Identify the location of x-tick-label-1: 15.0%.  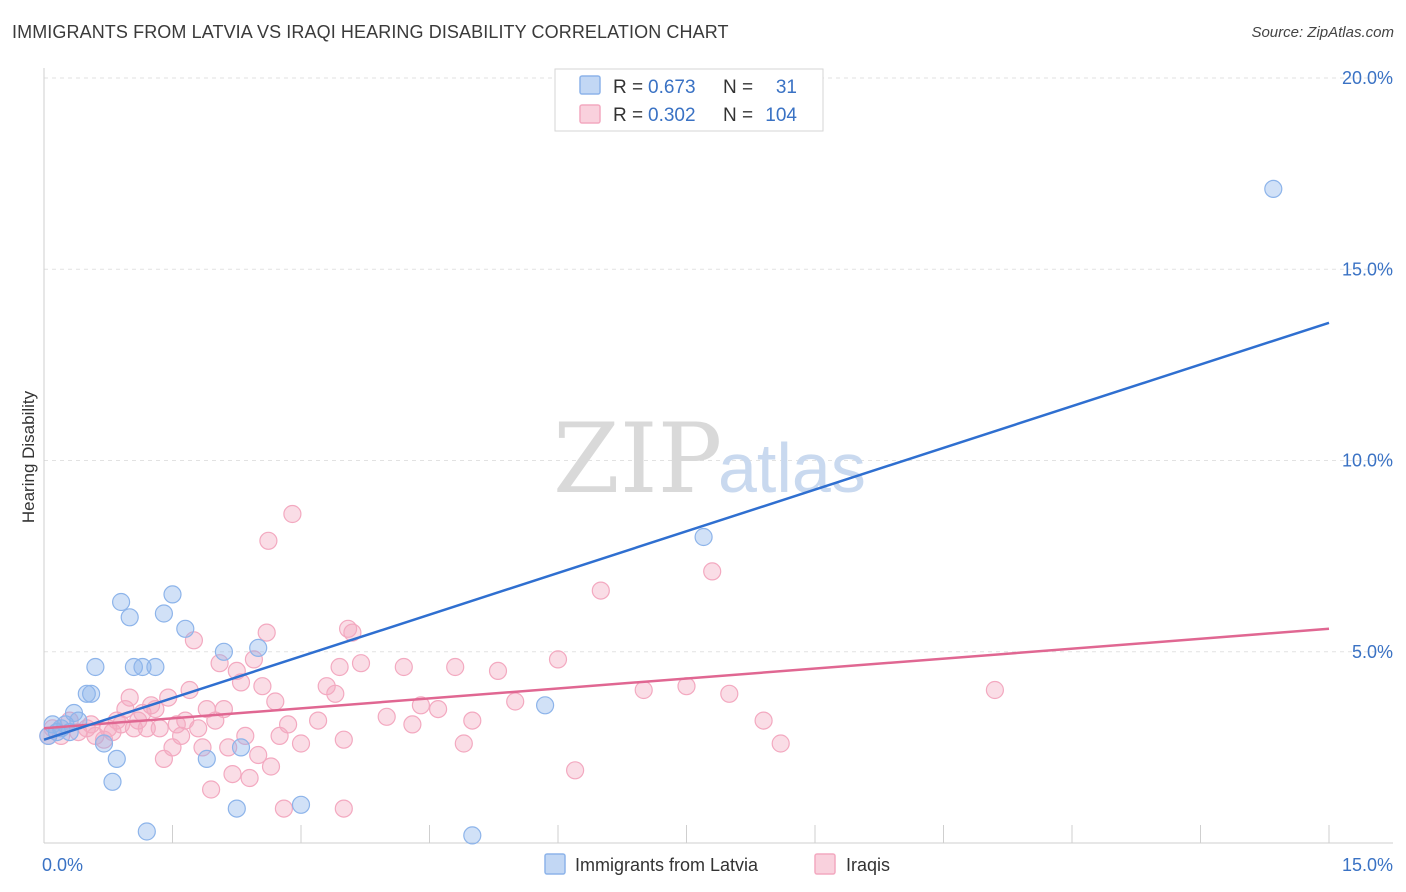
(1367, 865).